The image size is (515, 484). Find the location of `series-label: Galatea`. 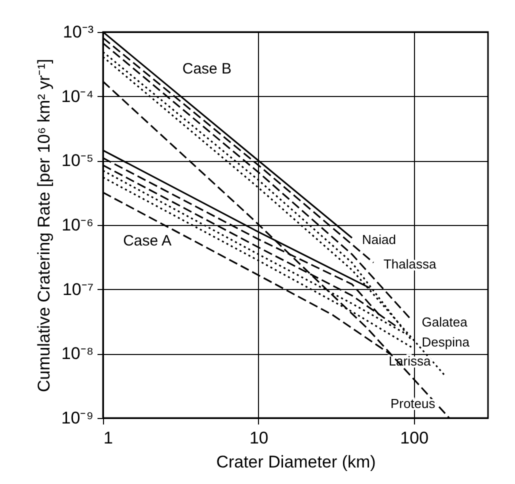

series-label: Galatea is located at coordinates (445, 322).